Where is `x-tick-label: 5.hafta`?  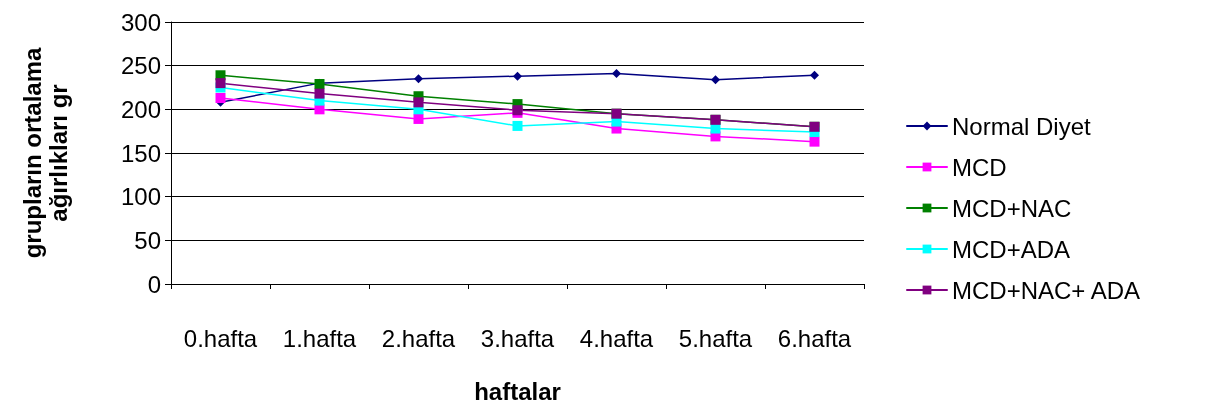
x-tick-label: 5.hafta is located at coordinates (715, 338).